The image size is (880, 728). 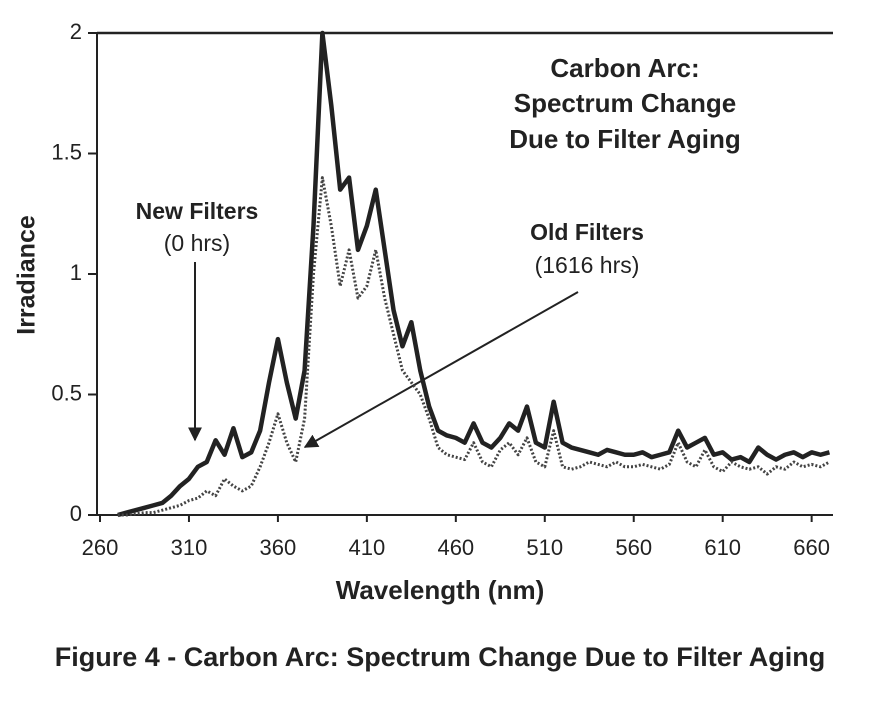 I want to click on y-tick-label: 1.5, so click(x=66, y=151).